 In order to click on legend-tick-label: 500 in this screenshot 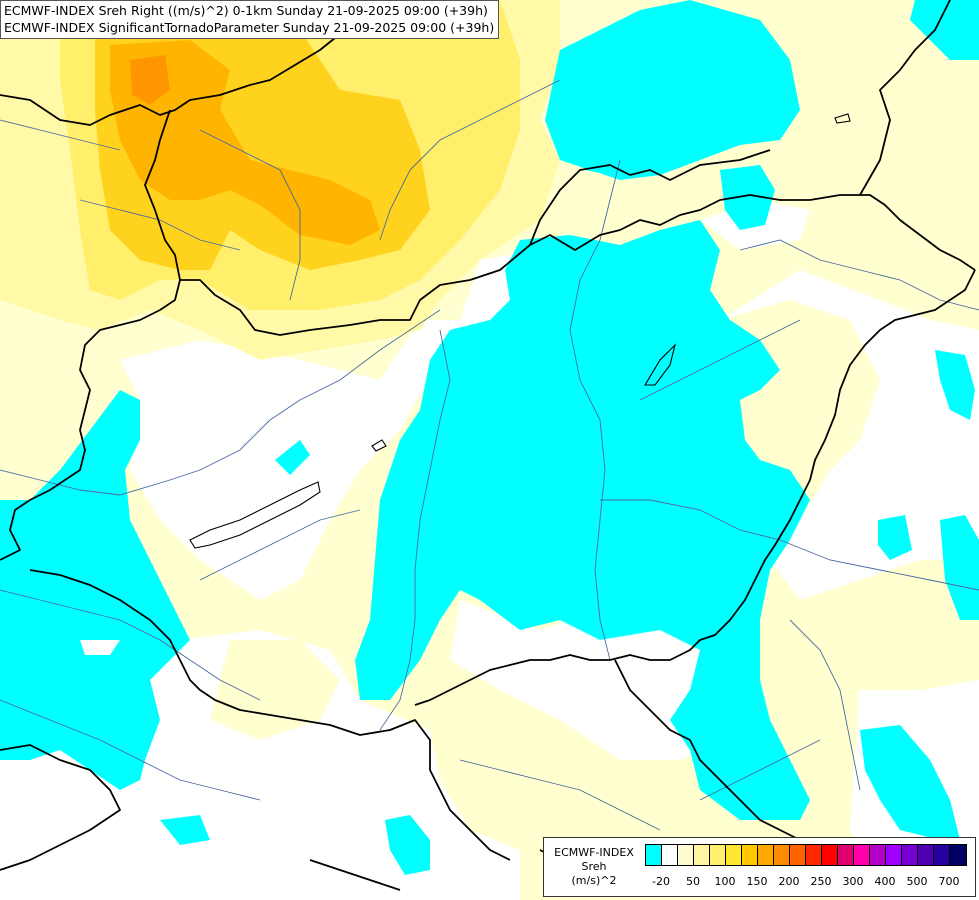, I will do `click(917, 881)`.